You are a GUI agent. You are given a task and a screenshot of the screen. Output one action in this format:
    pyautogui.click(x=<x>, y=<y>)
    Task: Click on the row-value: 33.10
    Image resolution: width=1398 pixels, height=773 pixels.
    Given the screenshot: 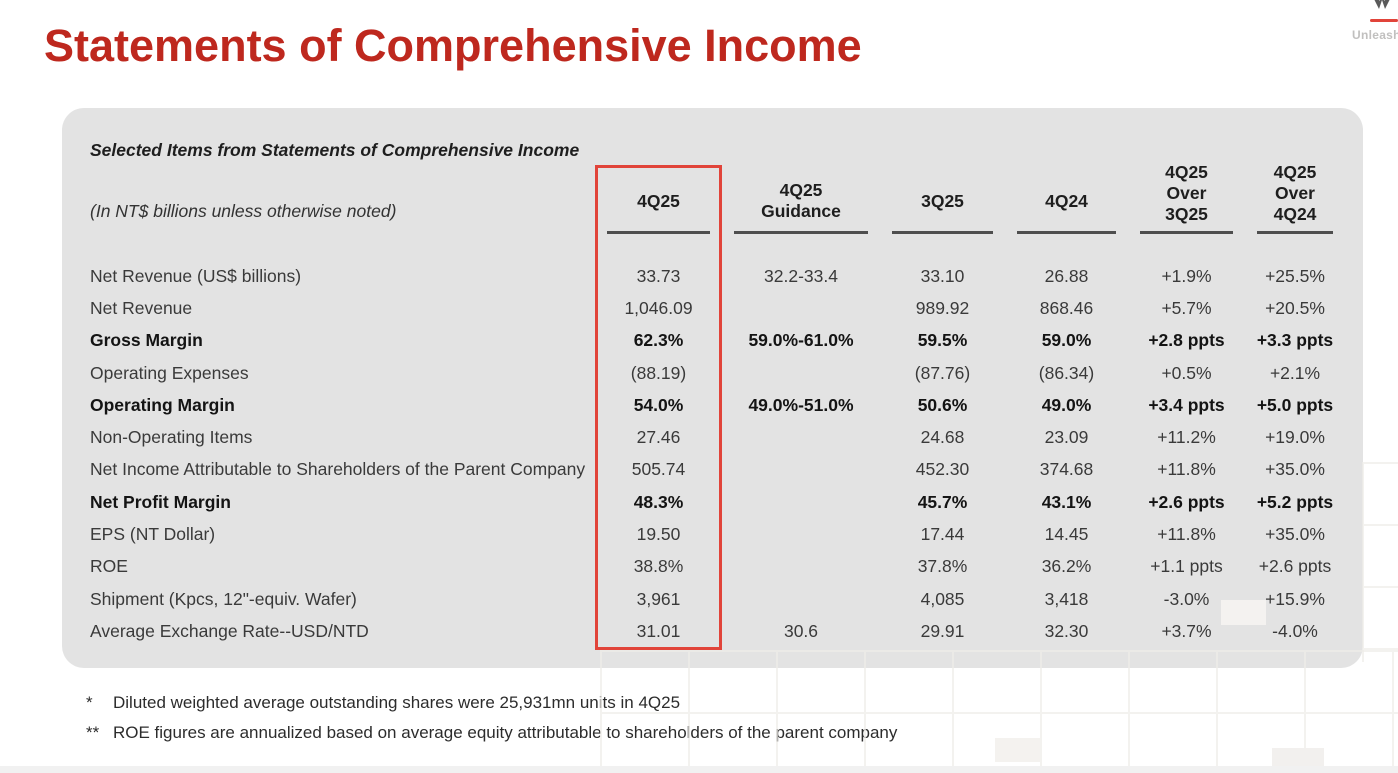 What is the action you would take?
    pyautogui.click(x=942, y=275)
    